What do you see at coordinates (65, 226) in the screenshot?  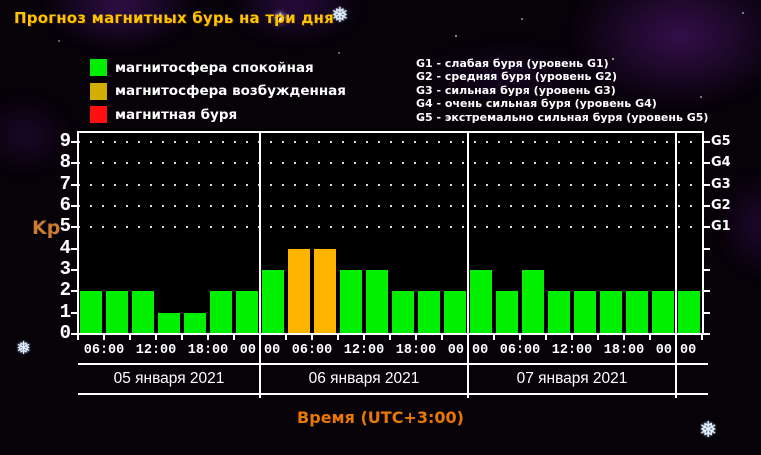 I see `y-tick-label: 5` at bounding box center [65, 226].